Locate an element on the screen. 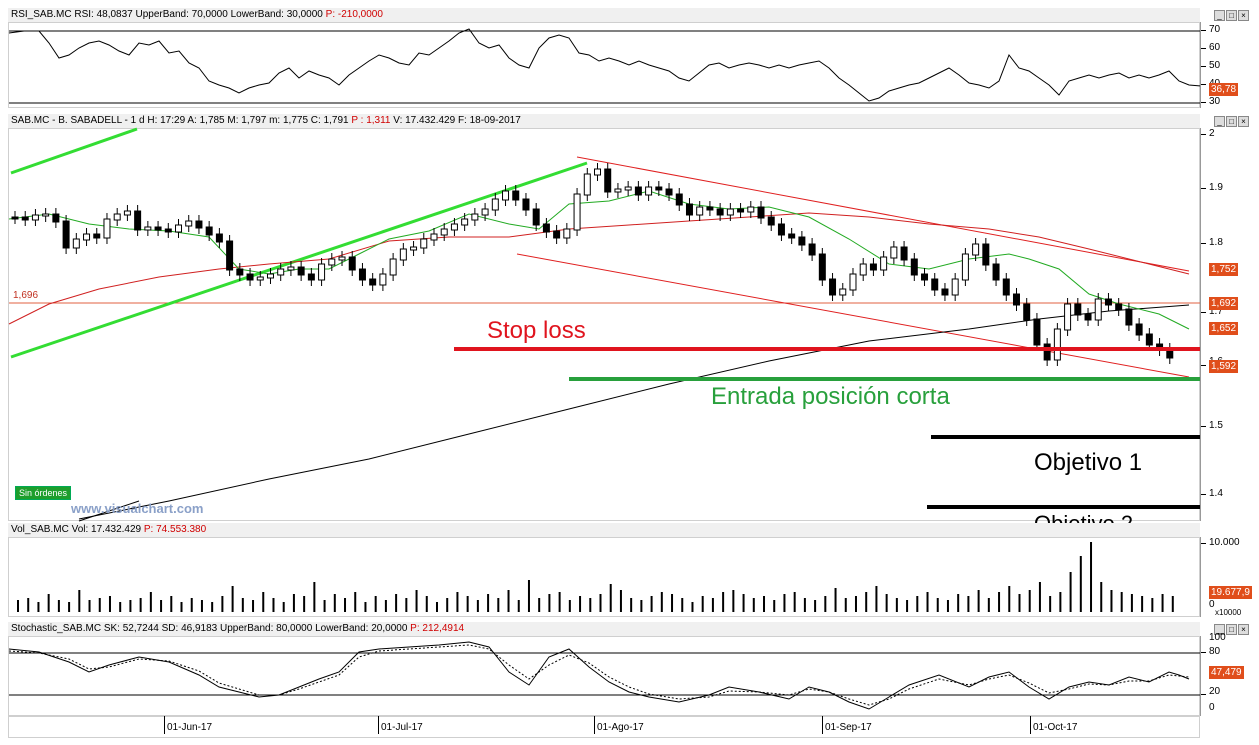 The image size is (1259, 745). objetivo2-label: Objetivo 2 is located at coordinates (1083, 524).